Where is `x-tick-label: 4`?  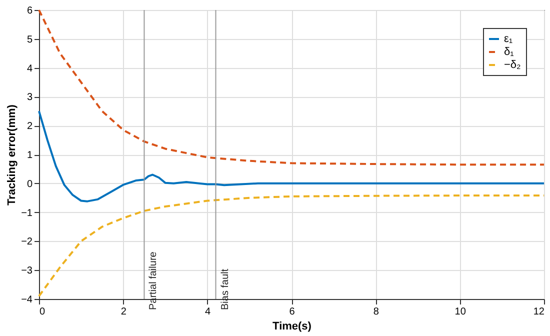 x-tick-label: 4 is located at coordinates (208, 312).